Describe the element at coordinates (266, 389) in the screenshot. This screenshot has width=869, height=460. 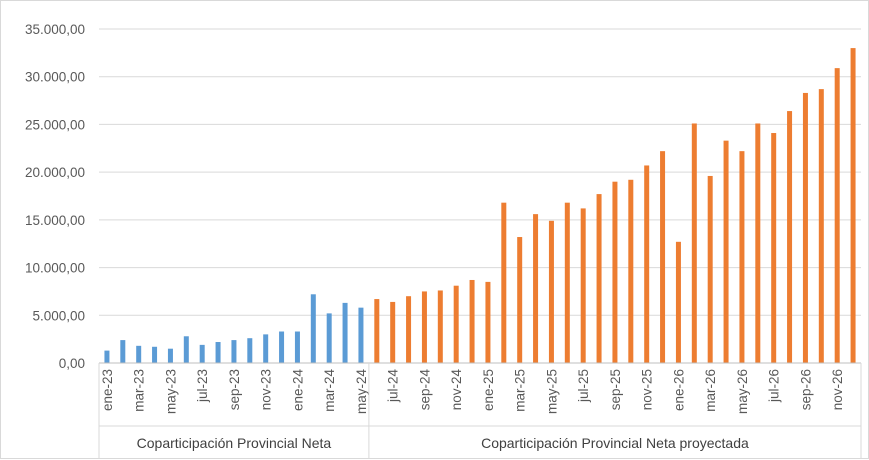
I see `x-tick-label: nov-23` at that location.